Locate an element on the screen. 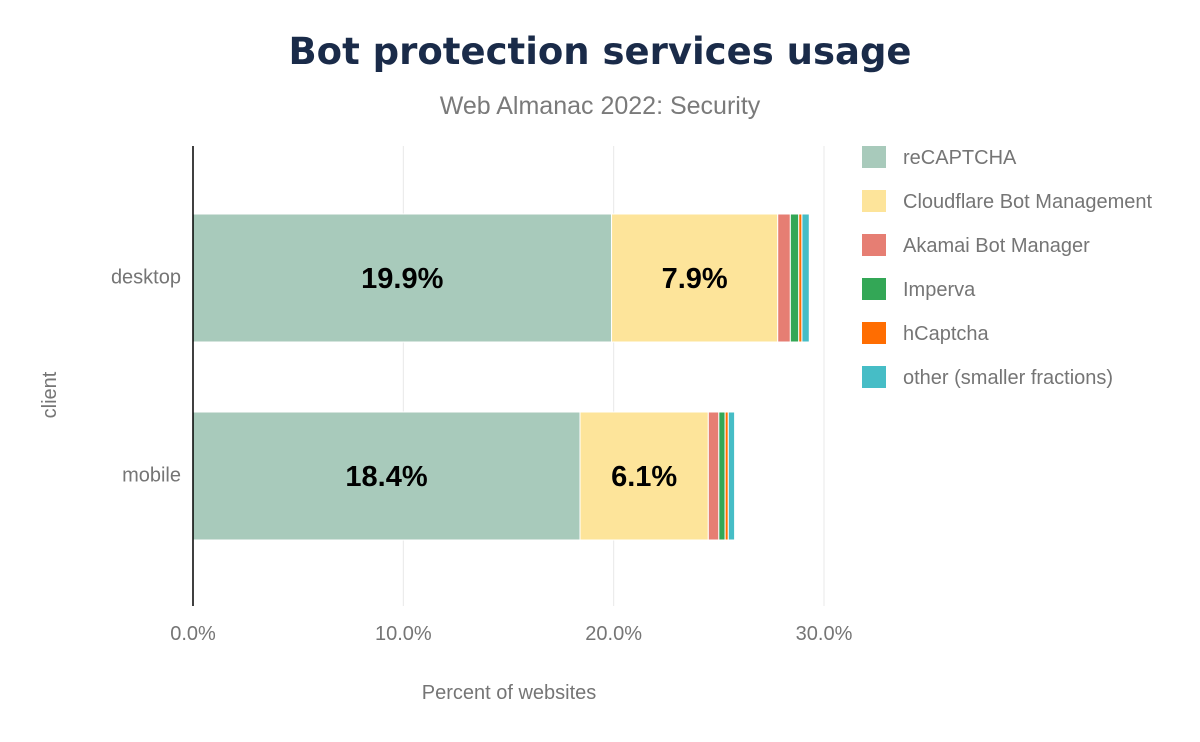 Image resolution: width=1200 pixels, height=742 pixels. legend-label: hCaptcha is located at coordinates (946, 334).